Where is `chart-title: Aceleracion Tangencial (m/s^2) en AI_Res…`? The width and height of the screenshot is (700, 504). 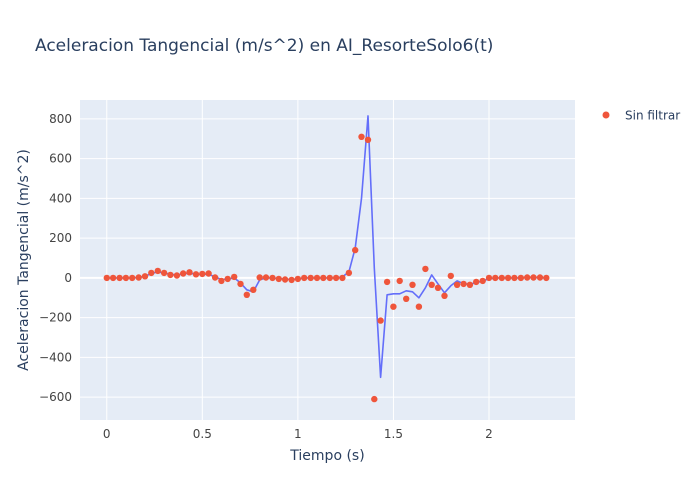 chart-title: Aceleracion Tangencial (m/s^2) en AI_Res… is located at coordinates (264, 46).